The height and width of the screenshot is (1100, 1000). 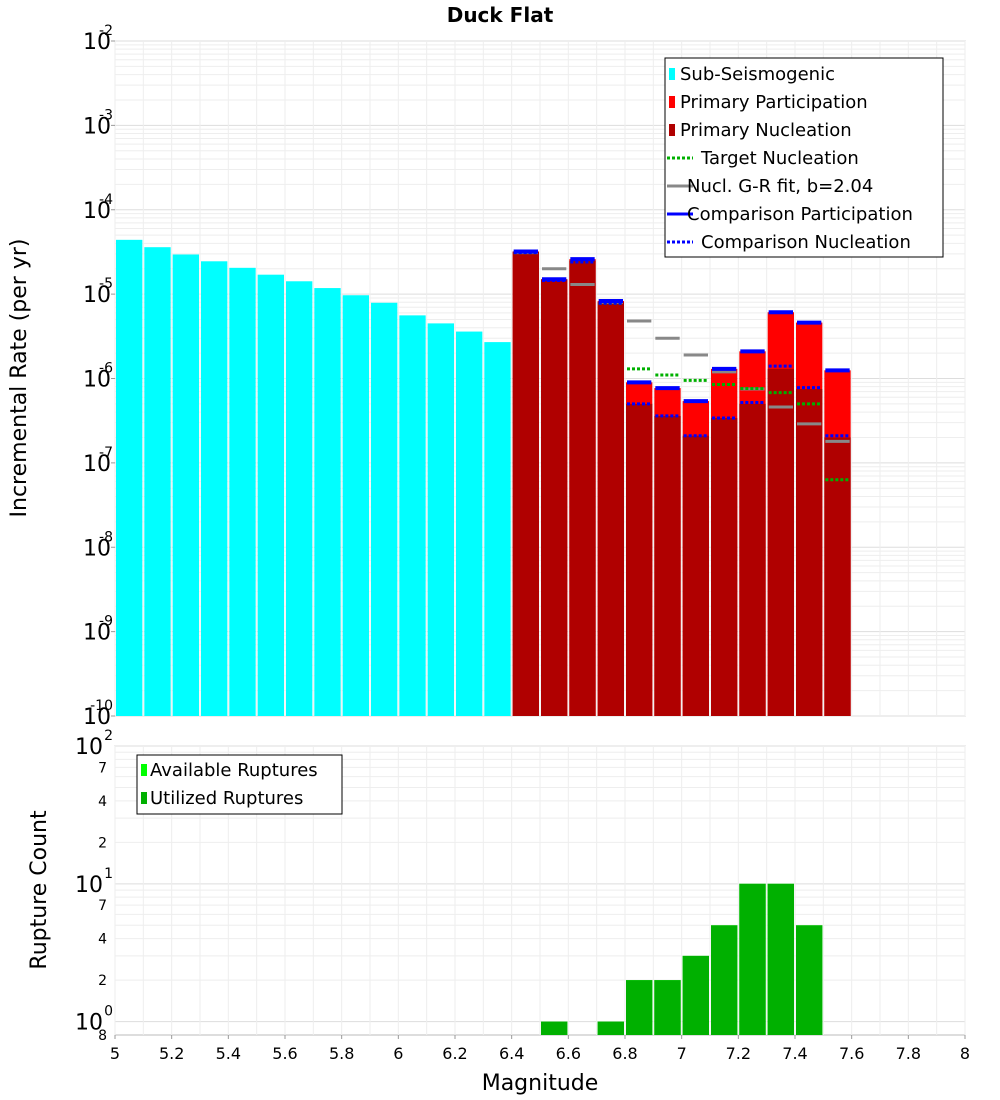 I want to click on top-y-tick-exponent: -10, so click(x=101, y=706).